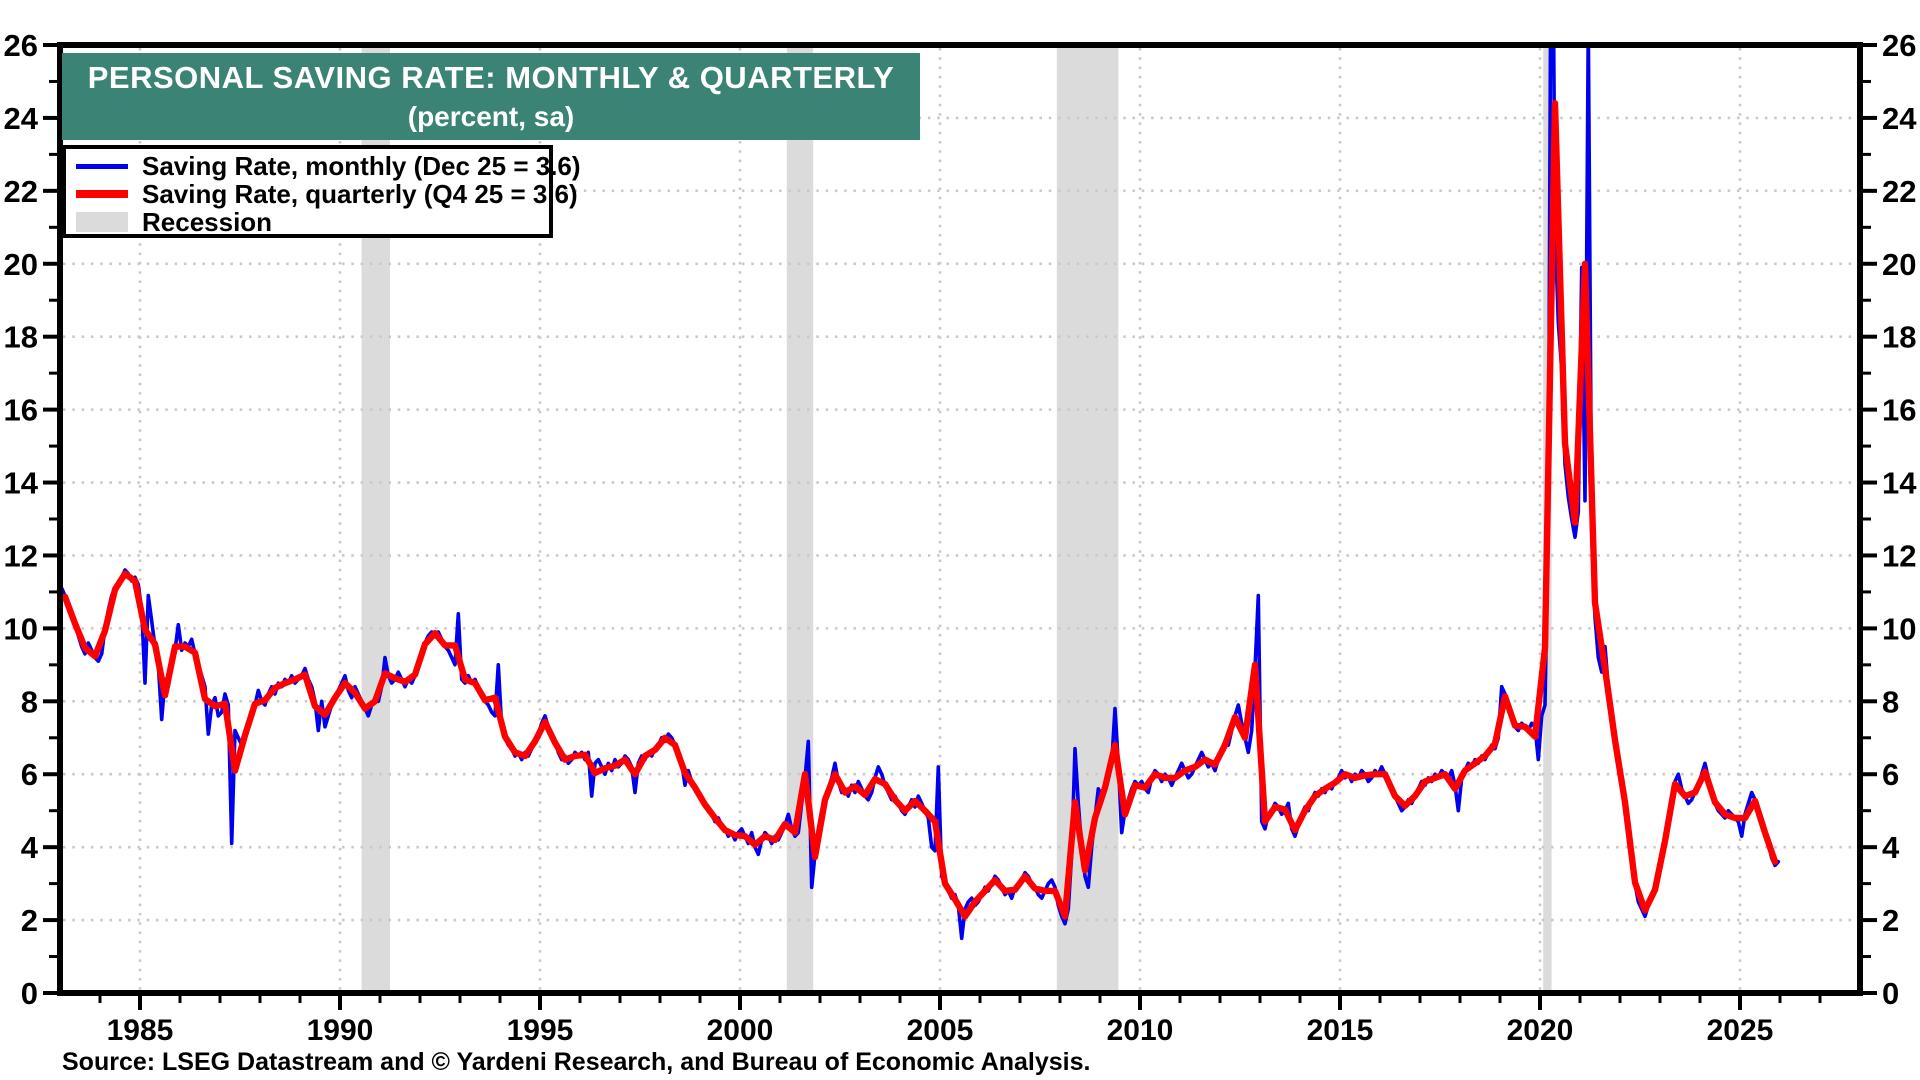  What do you see at coordinates (740, 1030) in the screenshot?
I see `x-axis-tick-label: 2000` at bounding box center [740, 1030].